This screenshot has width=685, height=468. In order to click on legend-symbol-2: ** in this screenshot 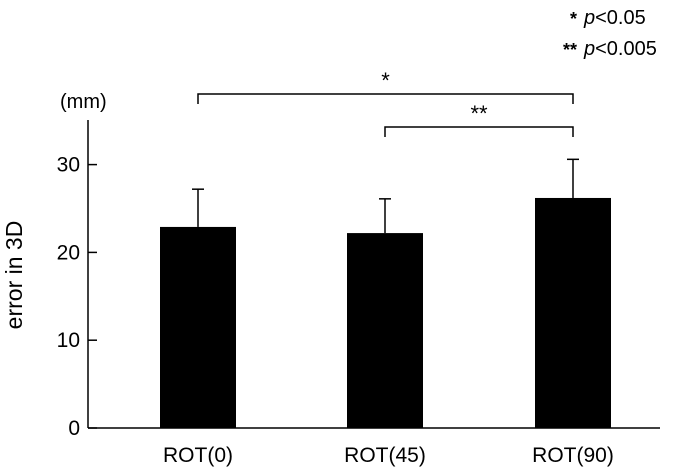, I will do `click(570, 50)`.